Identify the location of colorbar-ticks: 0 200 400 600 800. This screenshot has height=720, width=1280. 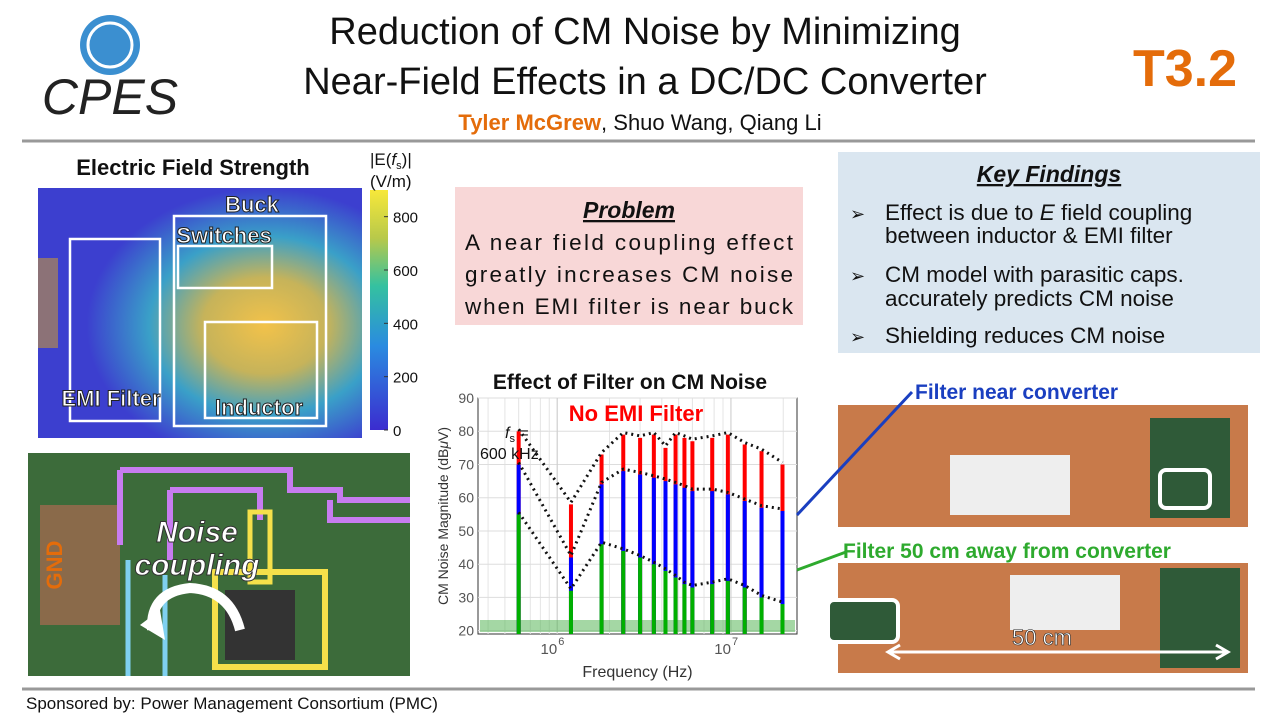
(401, 325).